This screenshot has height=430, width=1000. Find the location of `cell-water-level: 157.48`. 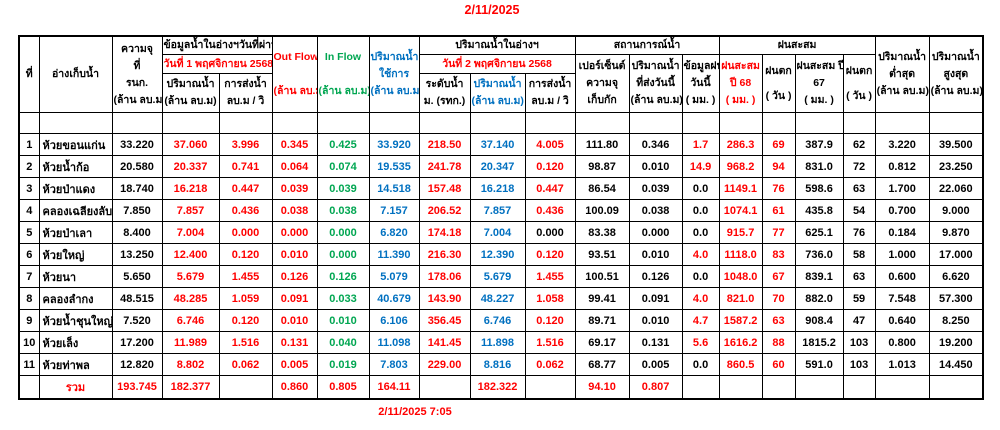

cell-water-level: 157.48 is located at coordinates (444, 188).